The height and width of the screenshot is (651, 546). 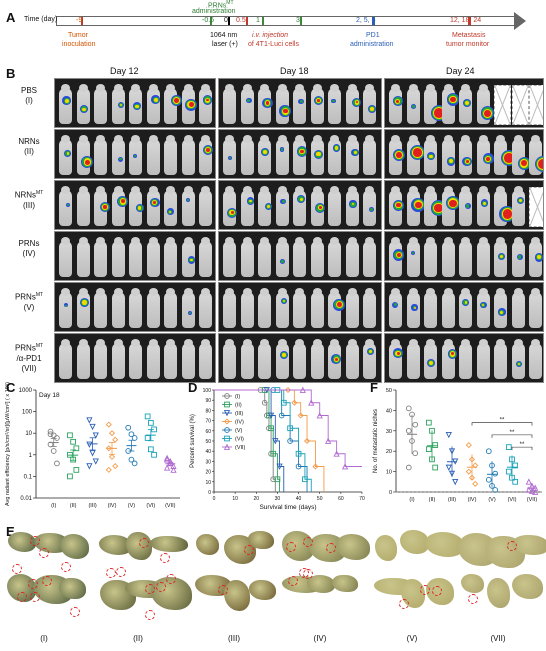 What do you see at coordinates (221, 5) in the screenshot?
I see `prns-admin-label: PRNsMT` at bounding box center [221, 5].